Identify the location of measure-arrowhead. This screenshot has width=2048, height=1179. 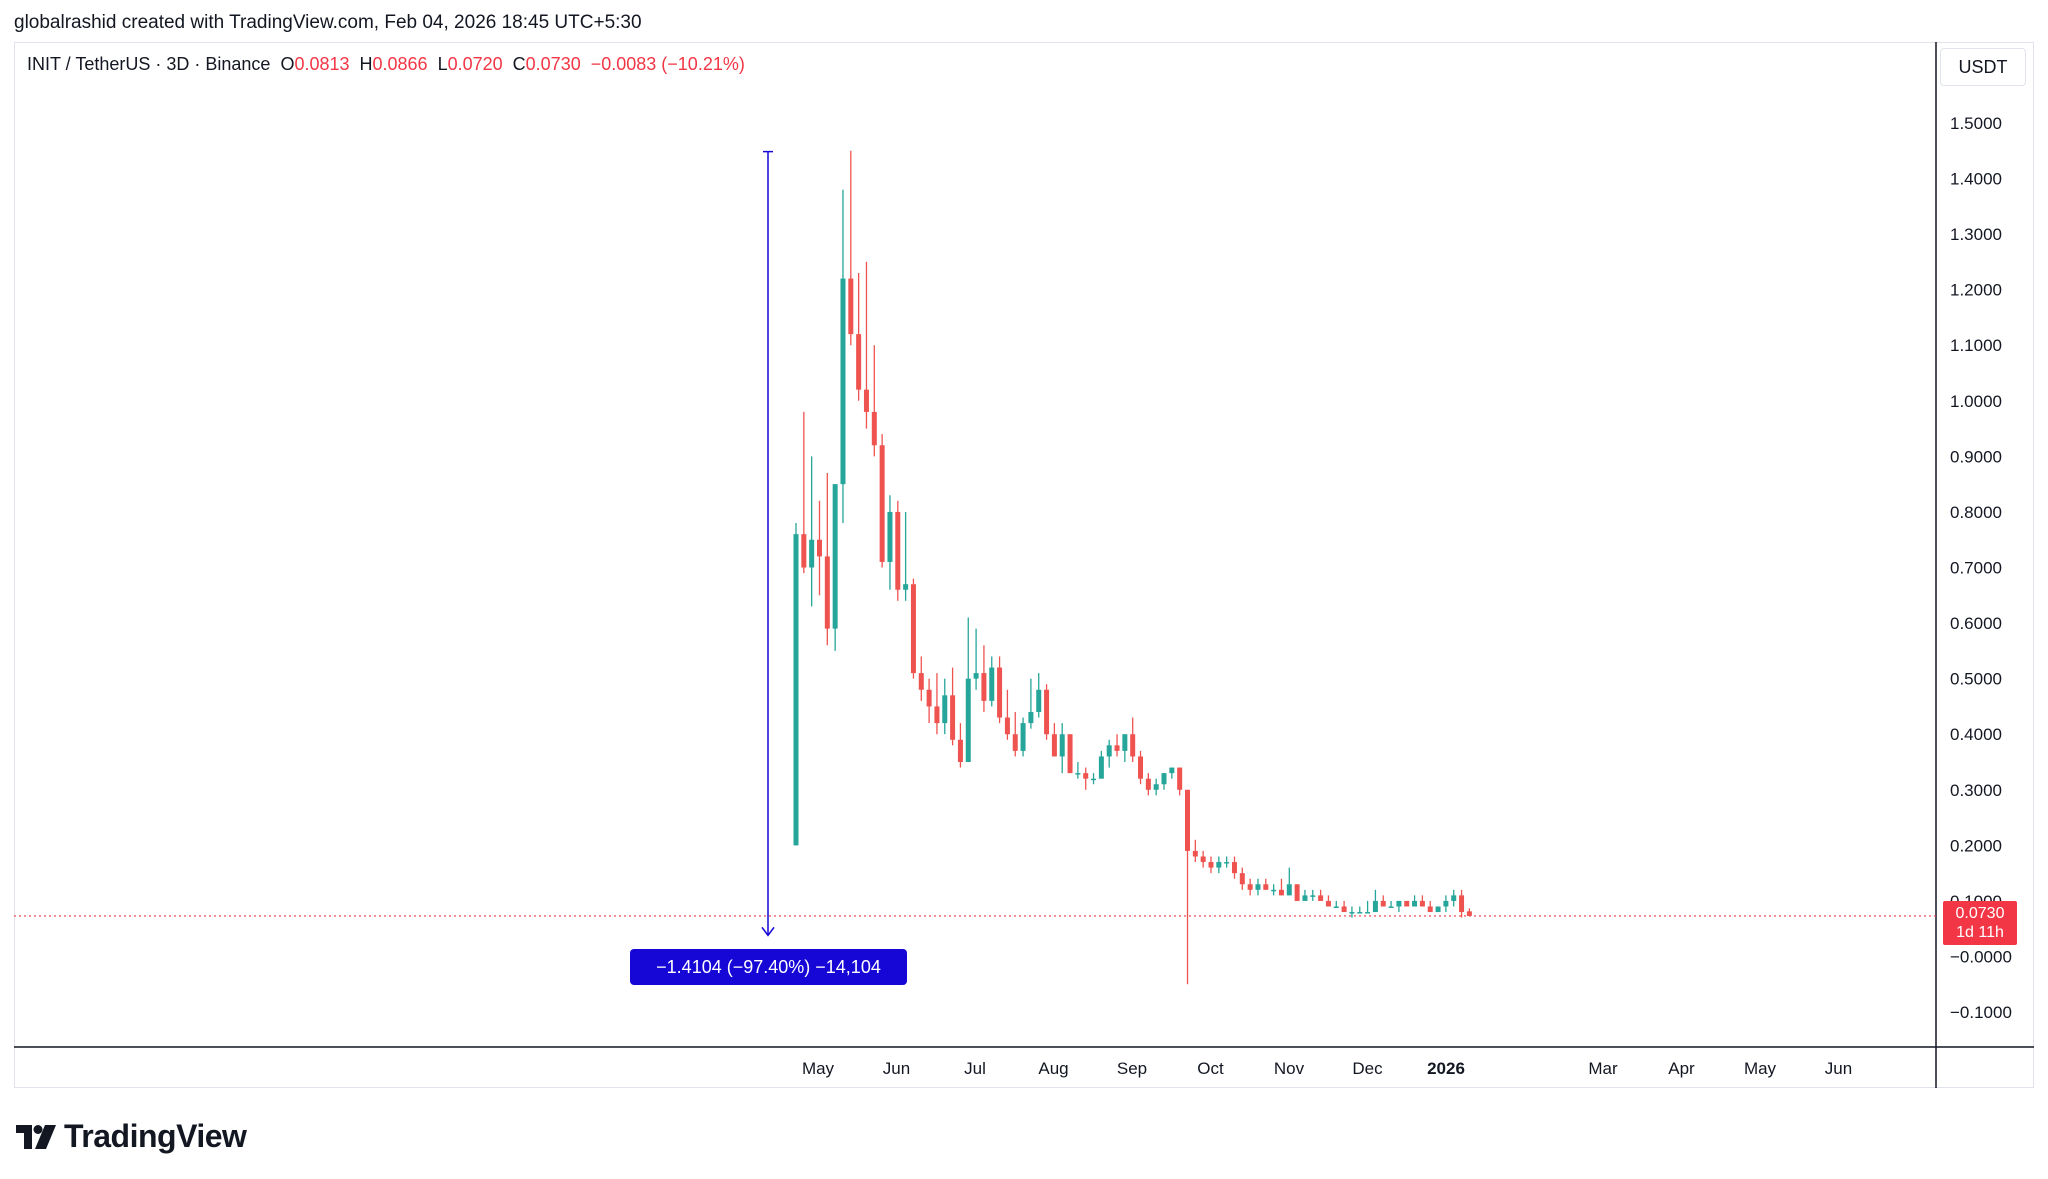
(768, 931).